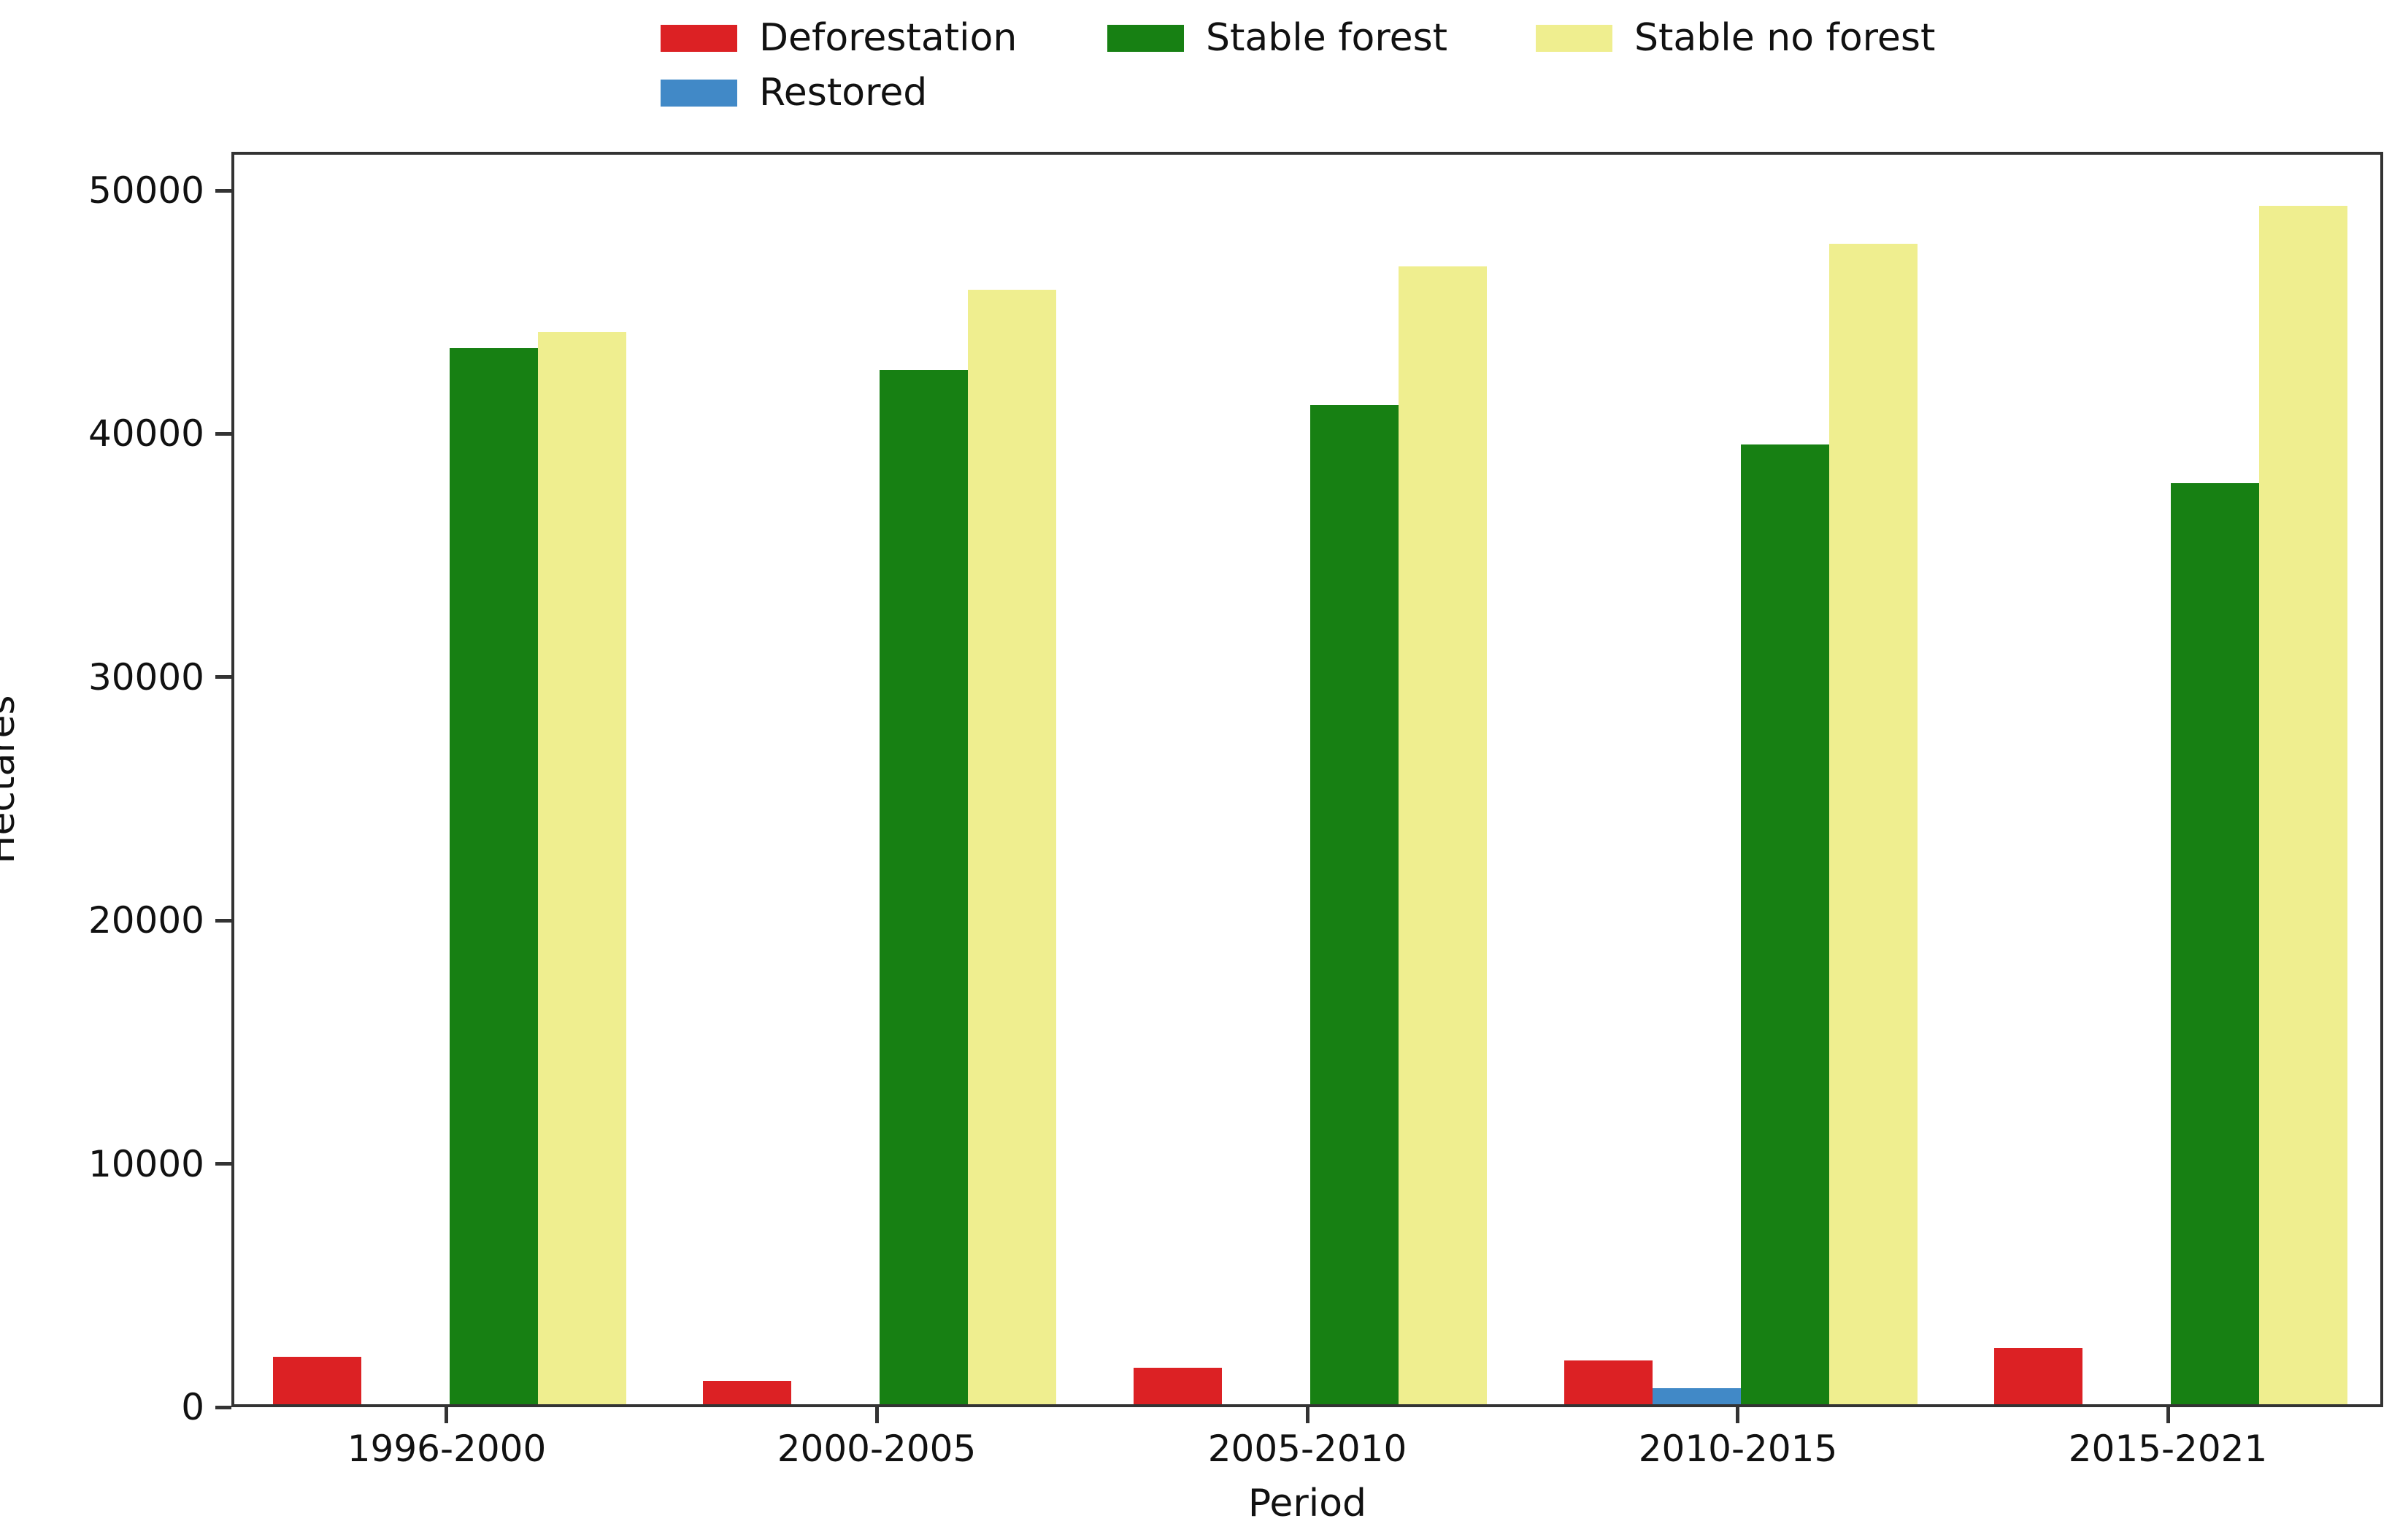  I want to click on legend-swatch-stable-no-forest, so click(1574, 38).